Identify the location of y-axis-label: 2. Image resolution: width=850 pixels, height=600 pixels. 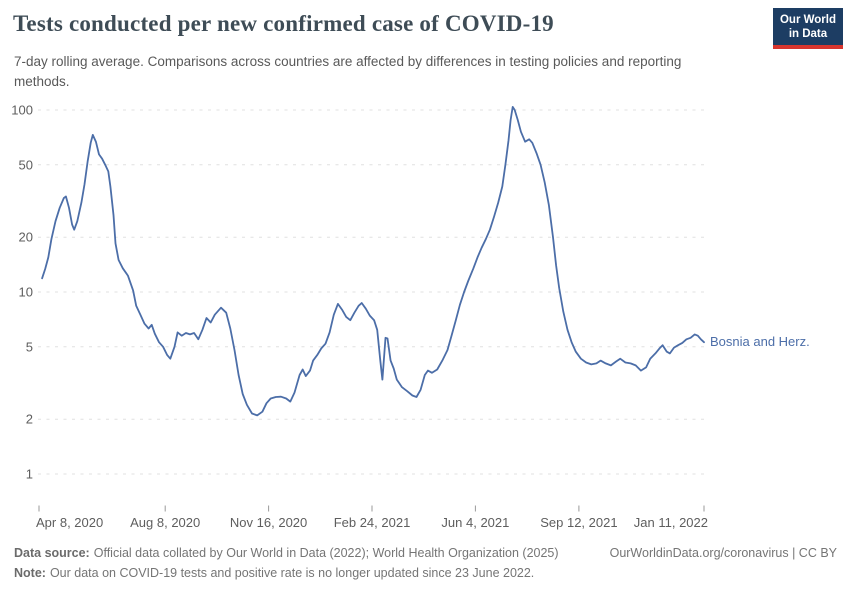
(29, 419).